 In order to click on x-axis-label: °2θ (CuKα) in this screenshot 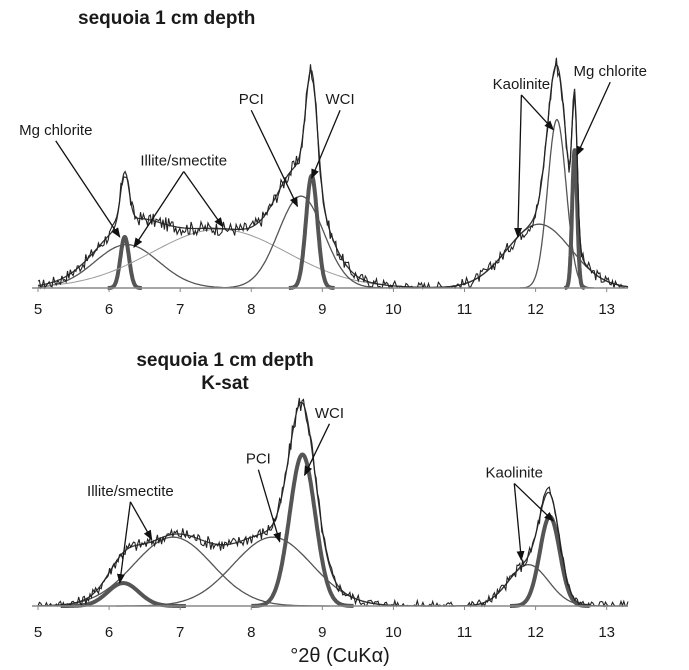, I will do `click(340, 656)`.